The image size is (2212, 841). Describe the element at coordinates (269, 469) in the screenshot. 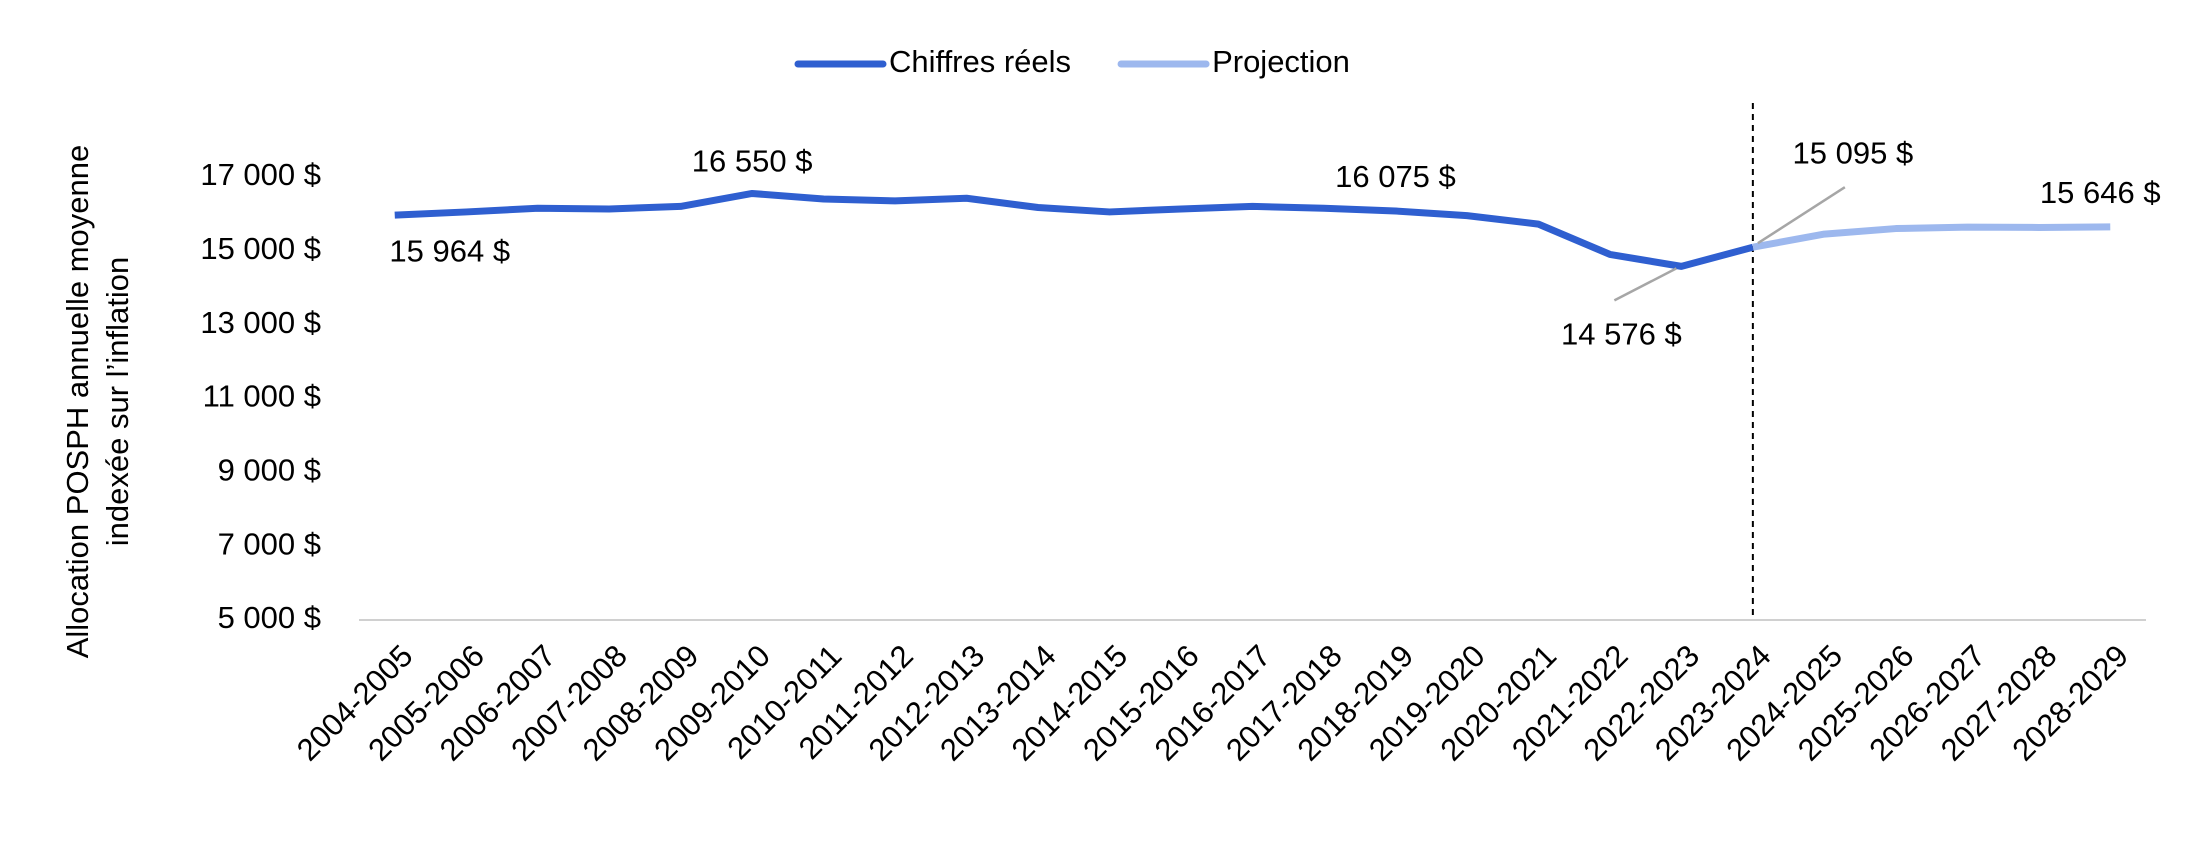

I see `y-tick-label: 9 000 $` at that location.